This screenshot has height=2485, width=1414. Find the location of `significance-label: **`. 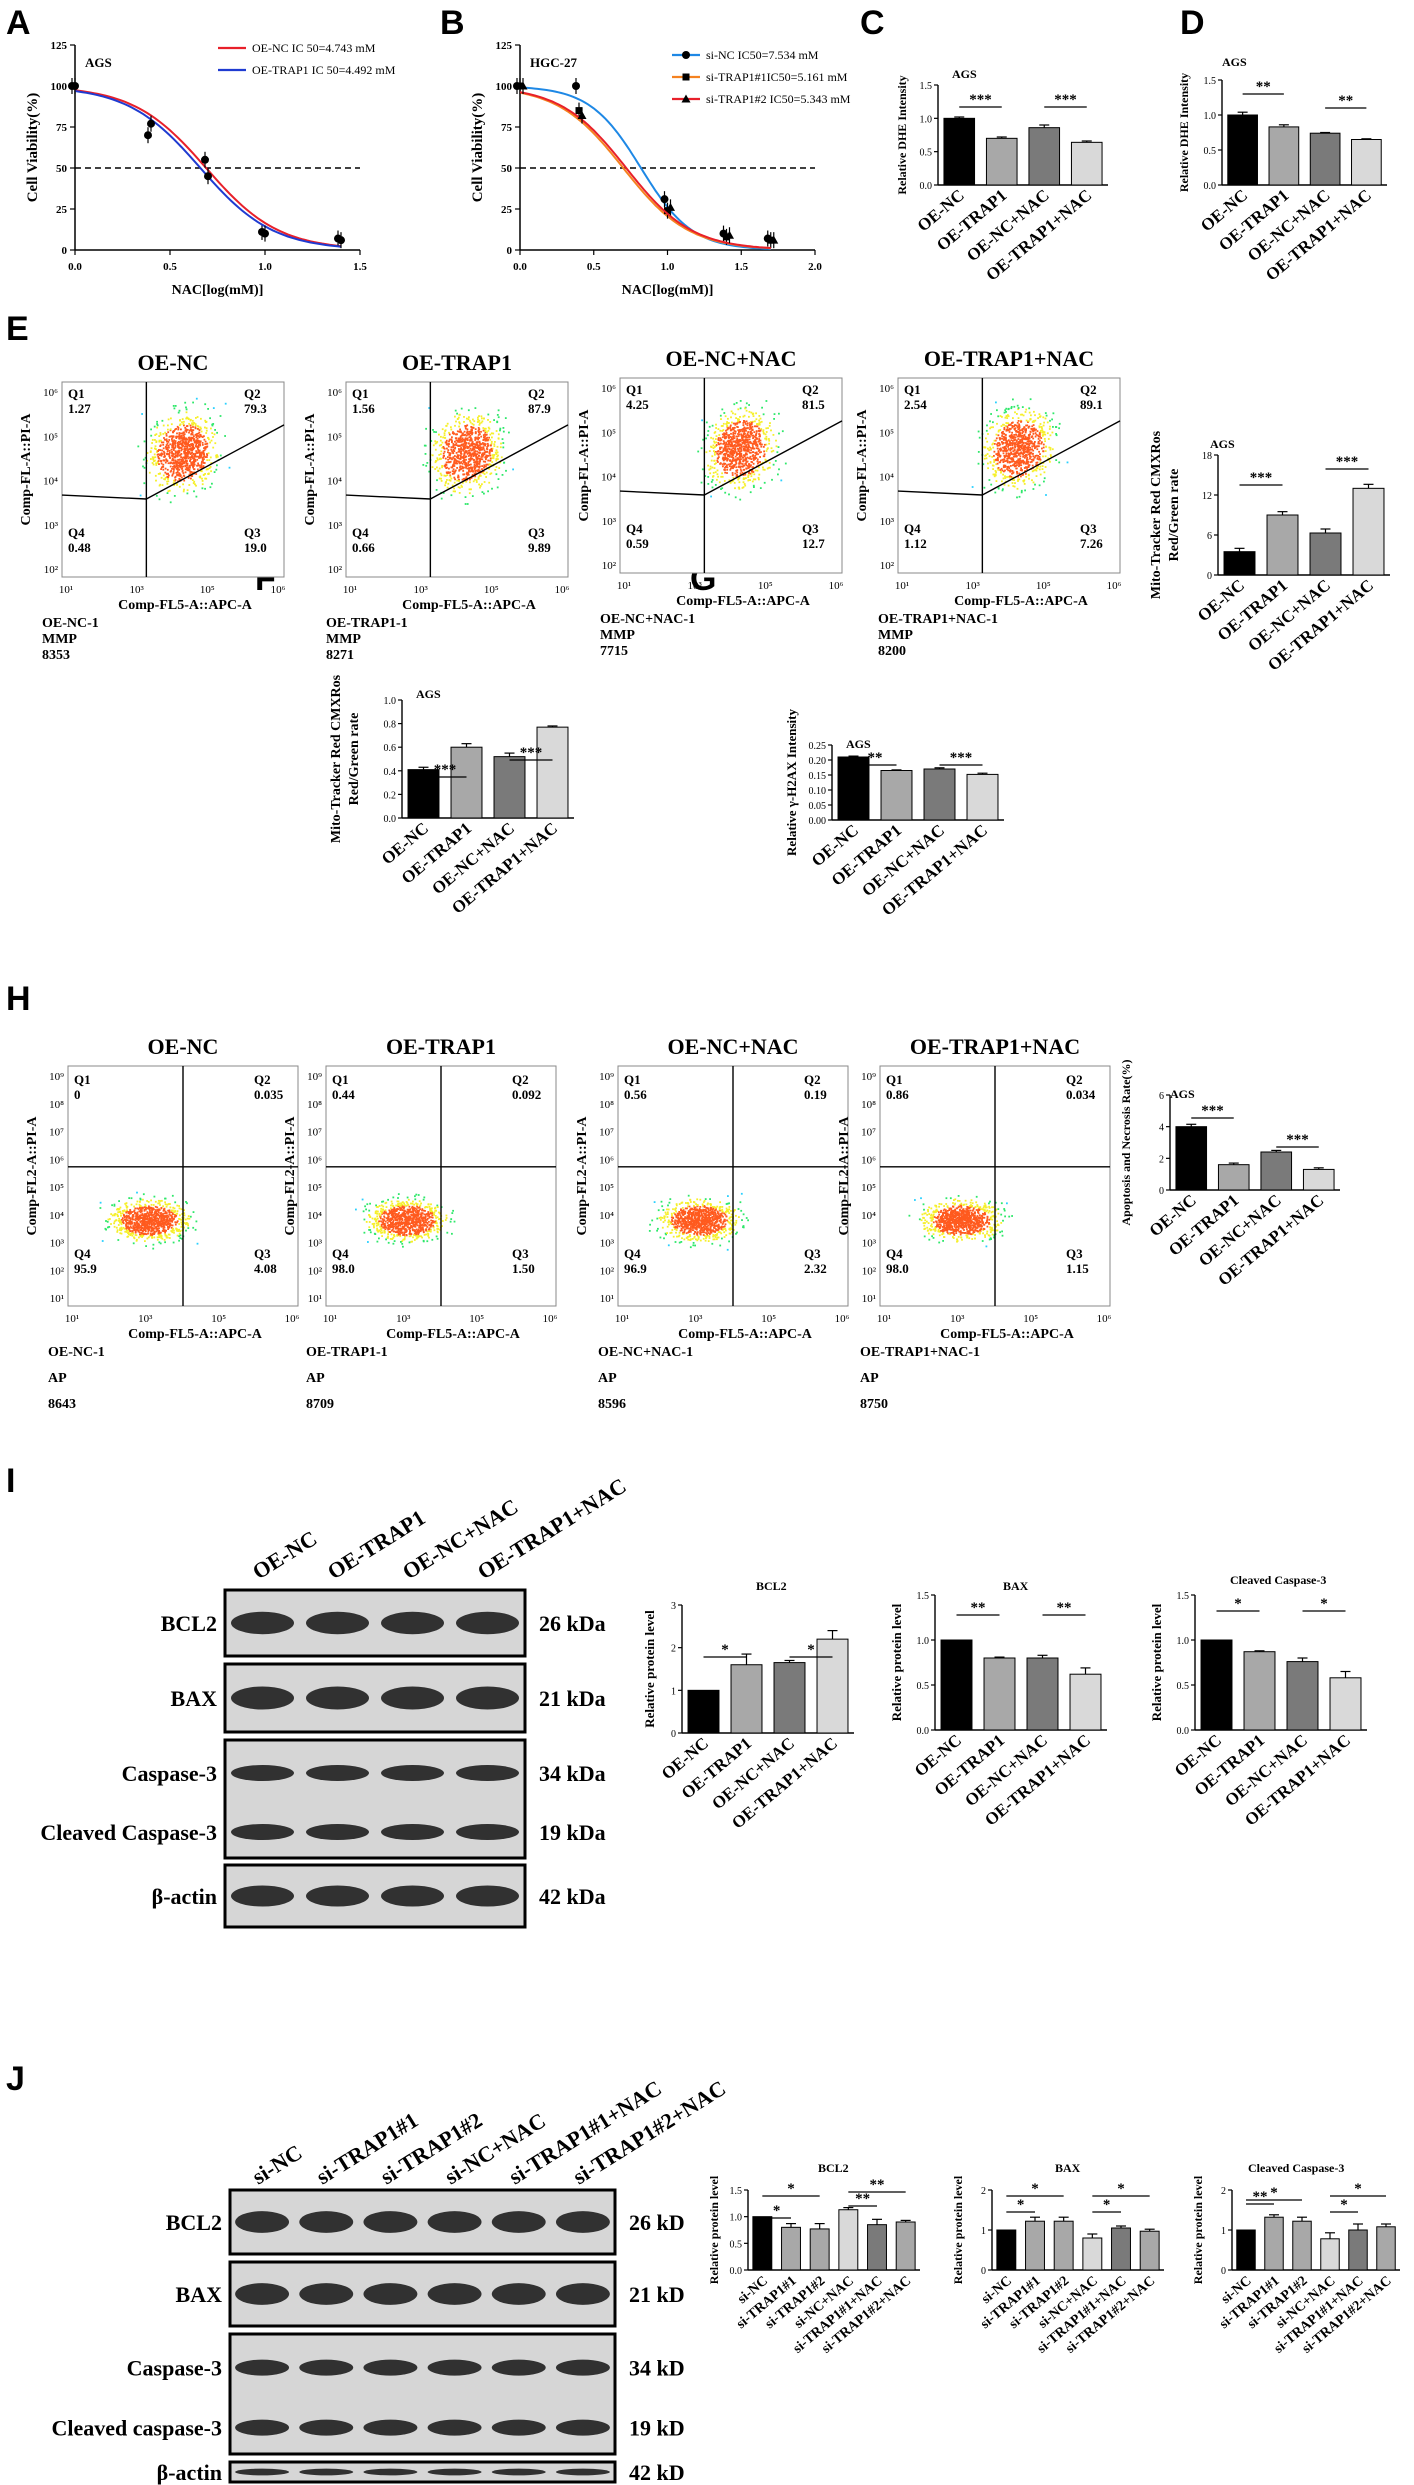

significance-label: ** is located at coordinates (1263, 87).